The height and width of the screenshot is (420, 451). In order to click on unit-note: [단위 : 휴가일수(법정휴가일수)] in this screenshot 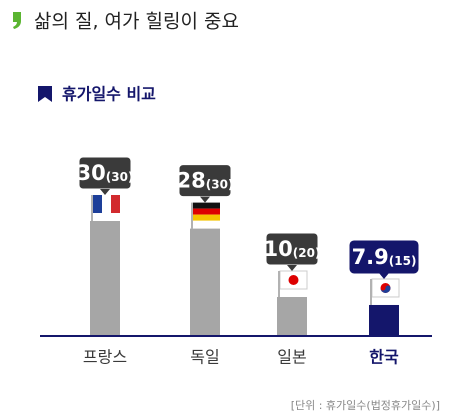, I will do `click(365, 405)`.